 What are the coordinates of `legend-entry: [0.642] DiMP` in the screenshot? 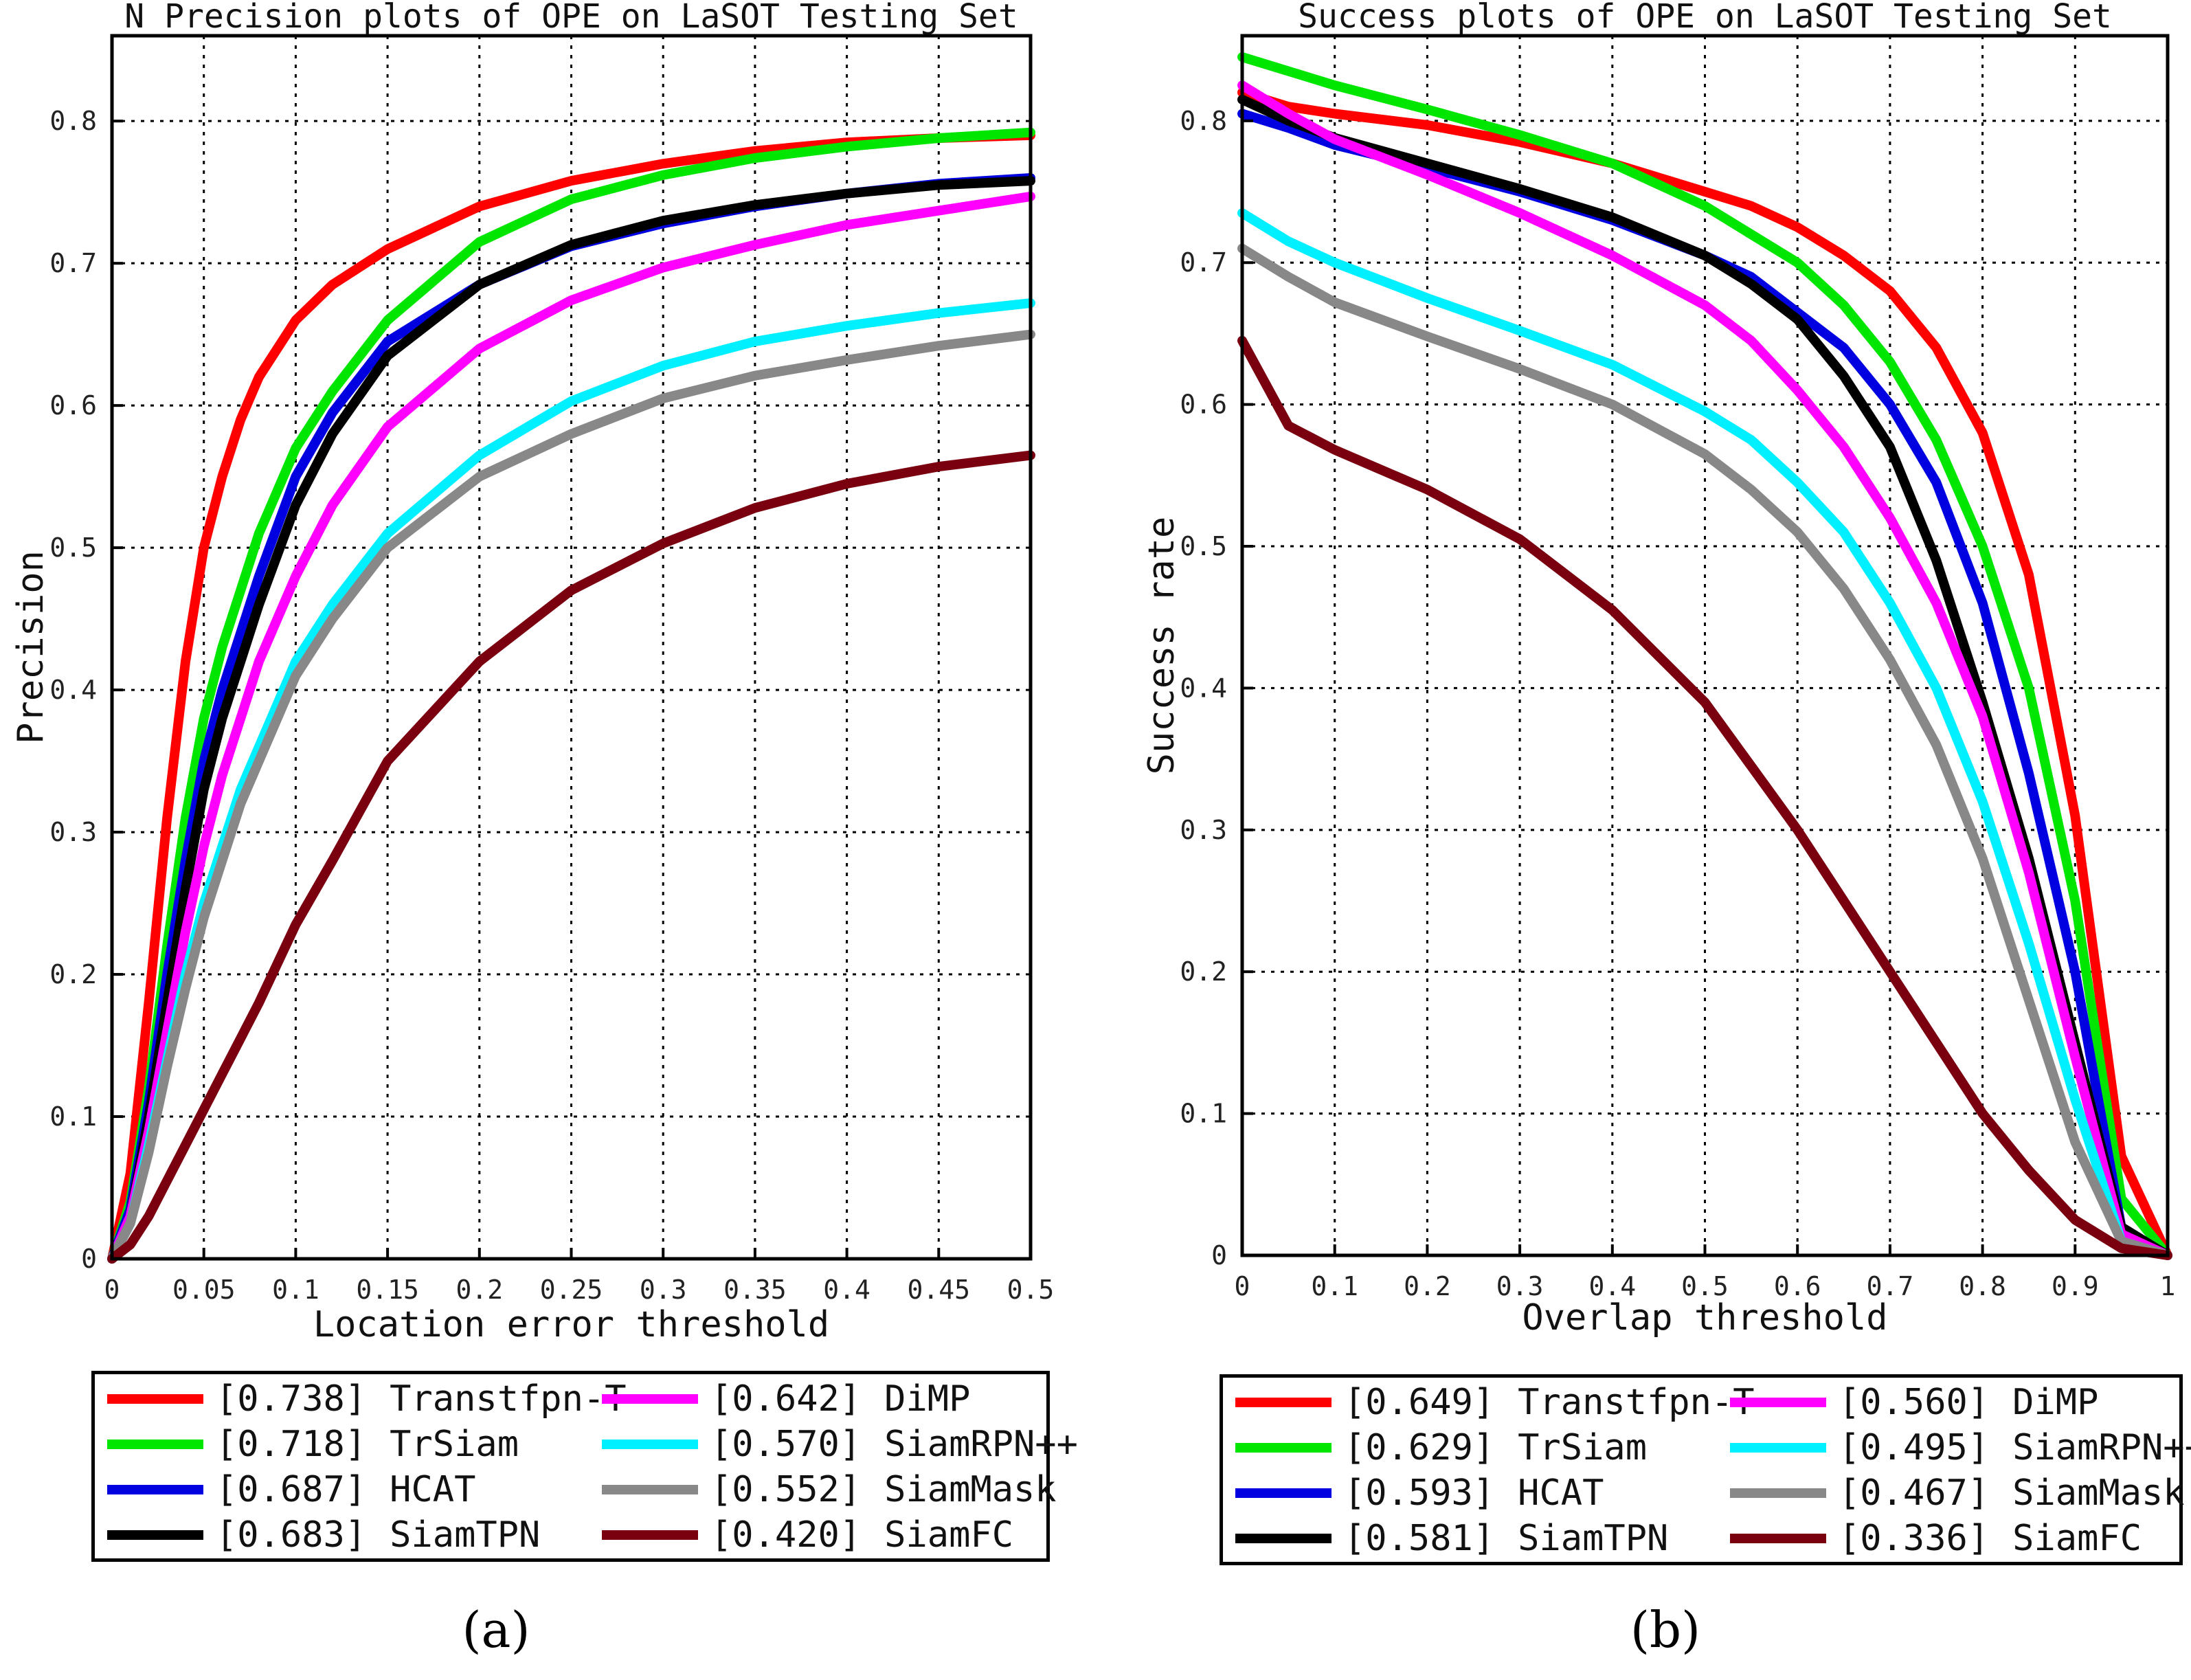 It's located at (786, 1399).